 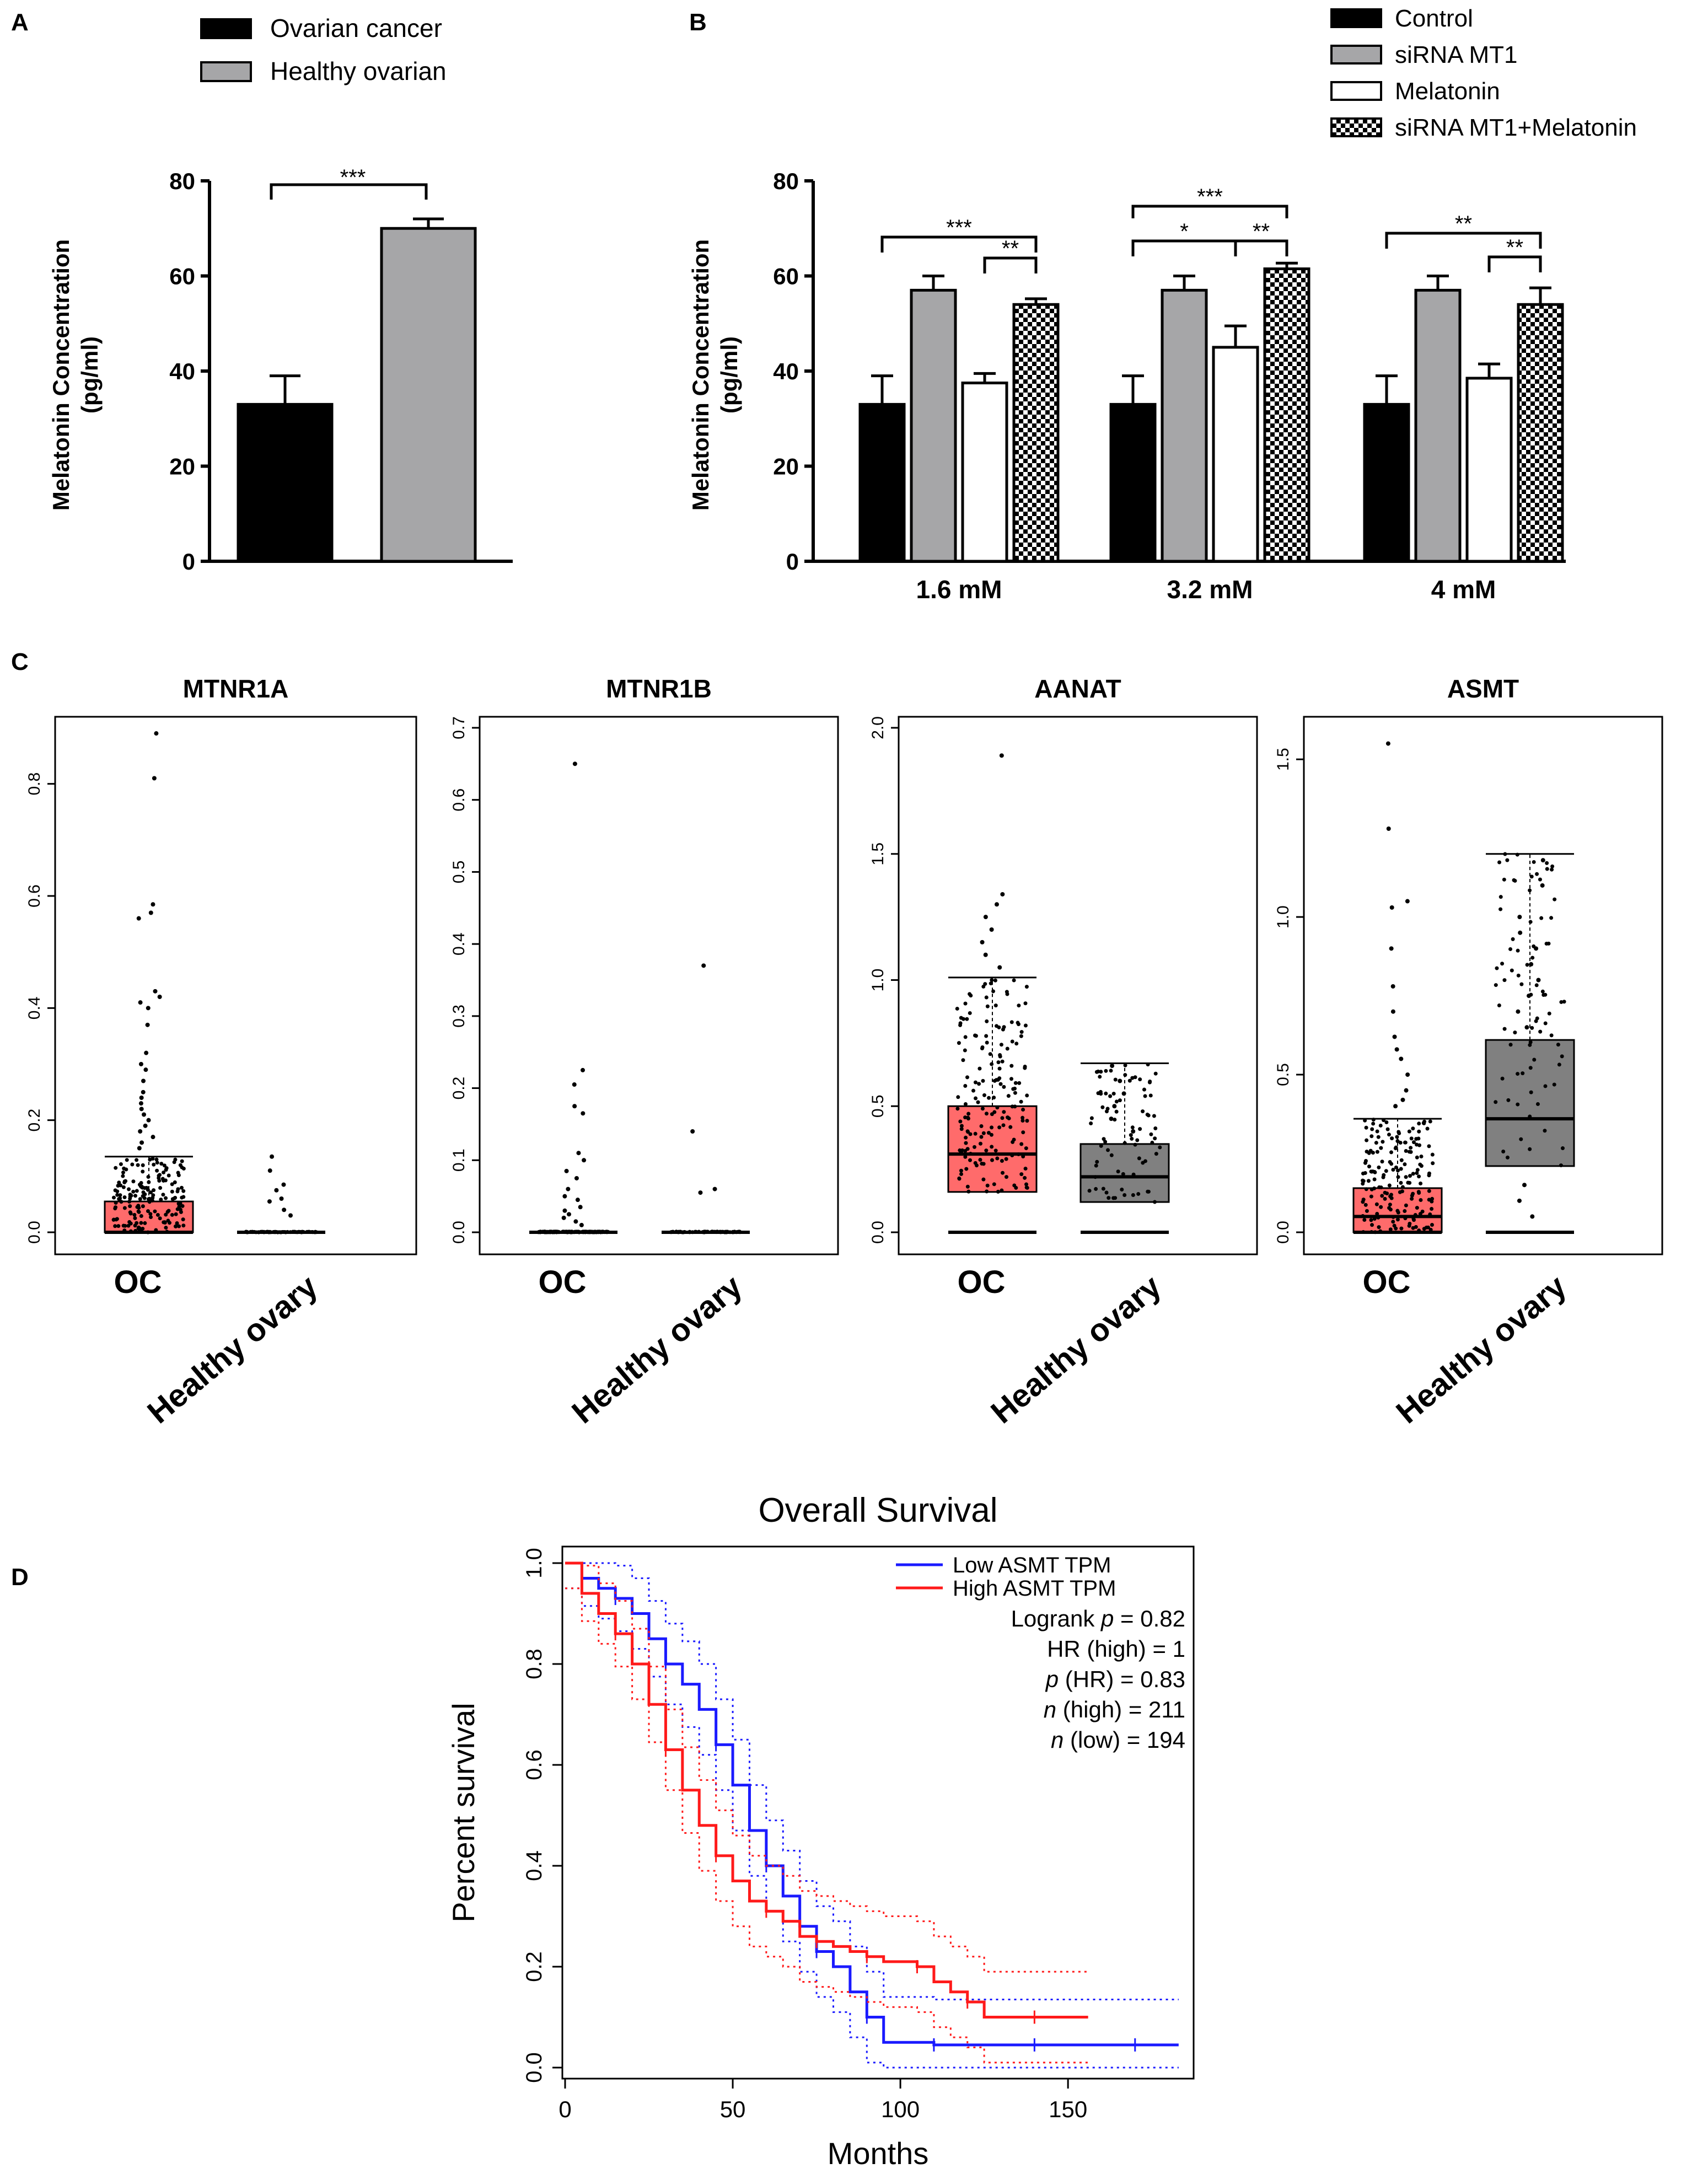 What do you see at coordinates (878, 980) in the screenshot?
I see `y-tick-label: 1.0` at bounding box center [878, 980].